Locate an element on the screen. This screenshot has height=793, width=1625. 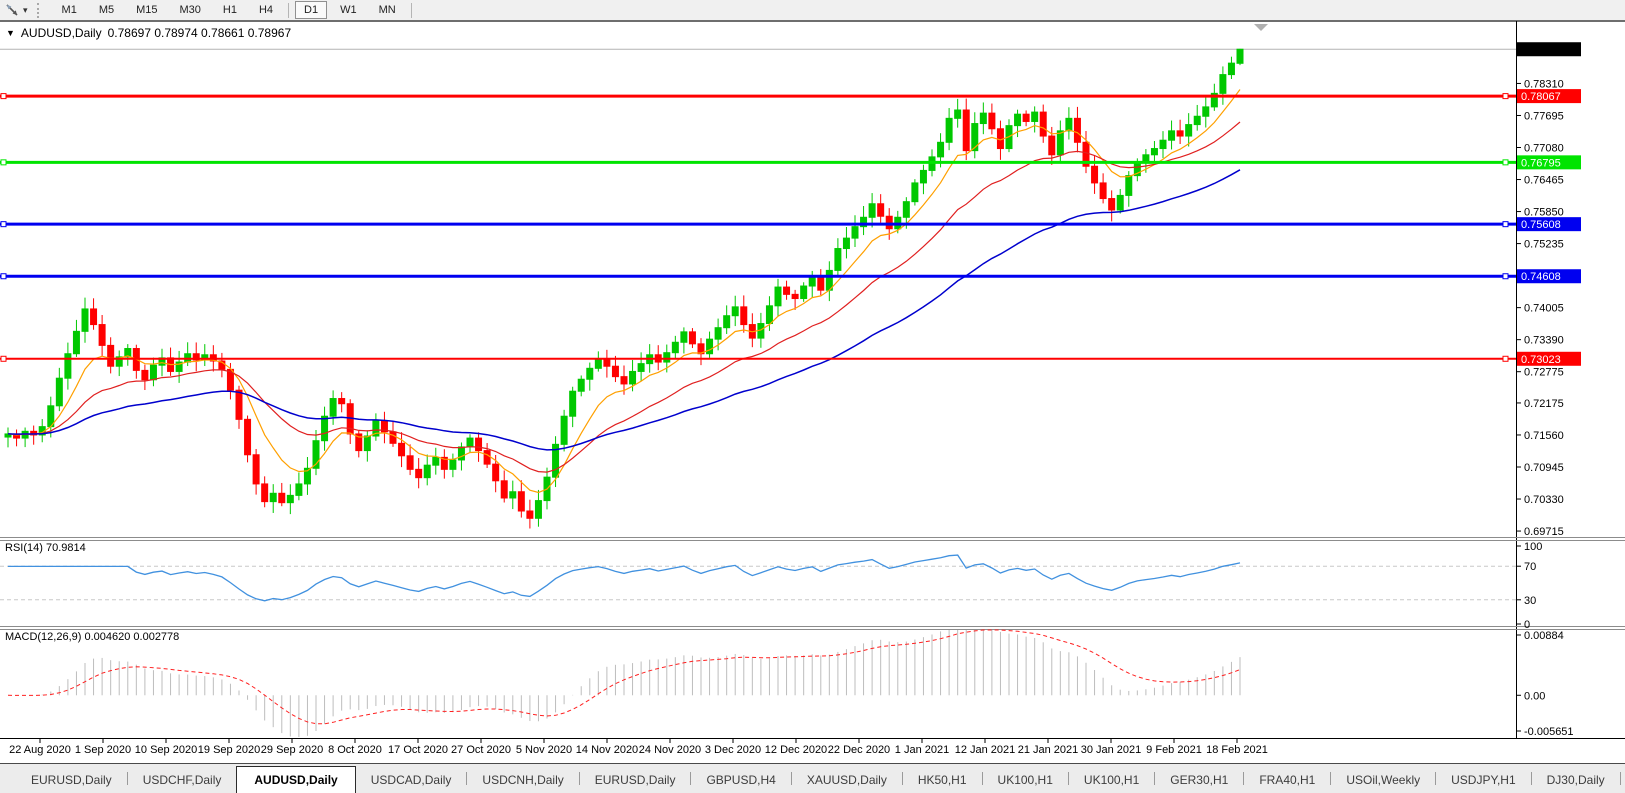
tab-hk50-h1: HK50,H1 is located at coordinates (942, 780).